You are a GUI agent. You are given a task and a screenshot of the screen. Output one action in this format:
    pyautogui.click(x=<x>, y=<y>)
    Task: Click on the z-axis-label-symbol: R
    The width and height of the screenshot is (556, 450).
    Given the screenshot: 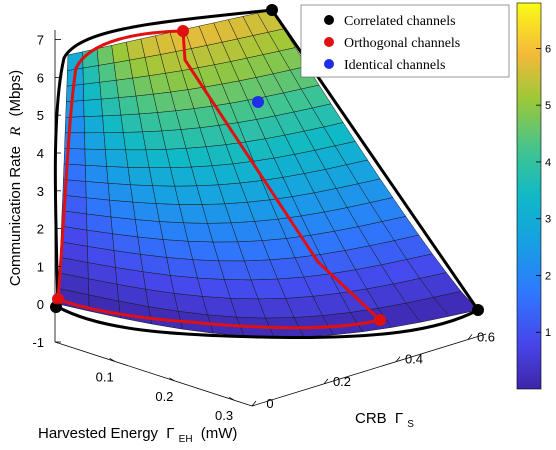 What is the action you would take?
    pyautogui.click(x=16, y=132)
    